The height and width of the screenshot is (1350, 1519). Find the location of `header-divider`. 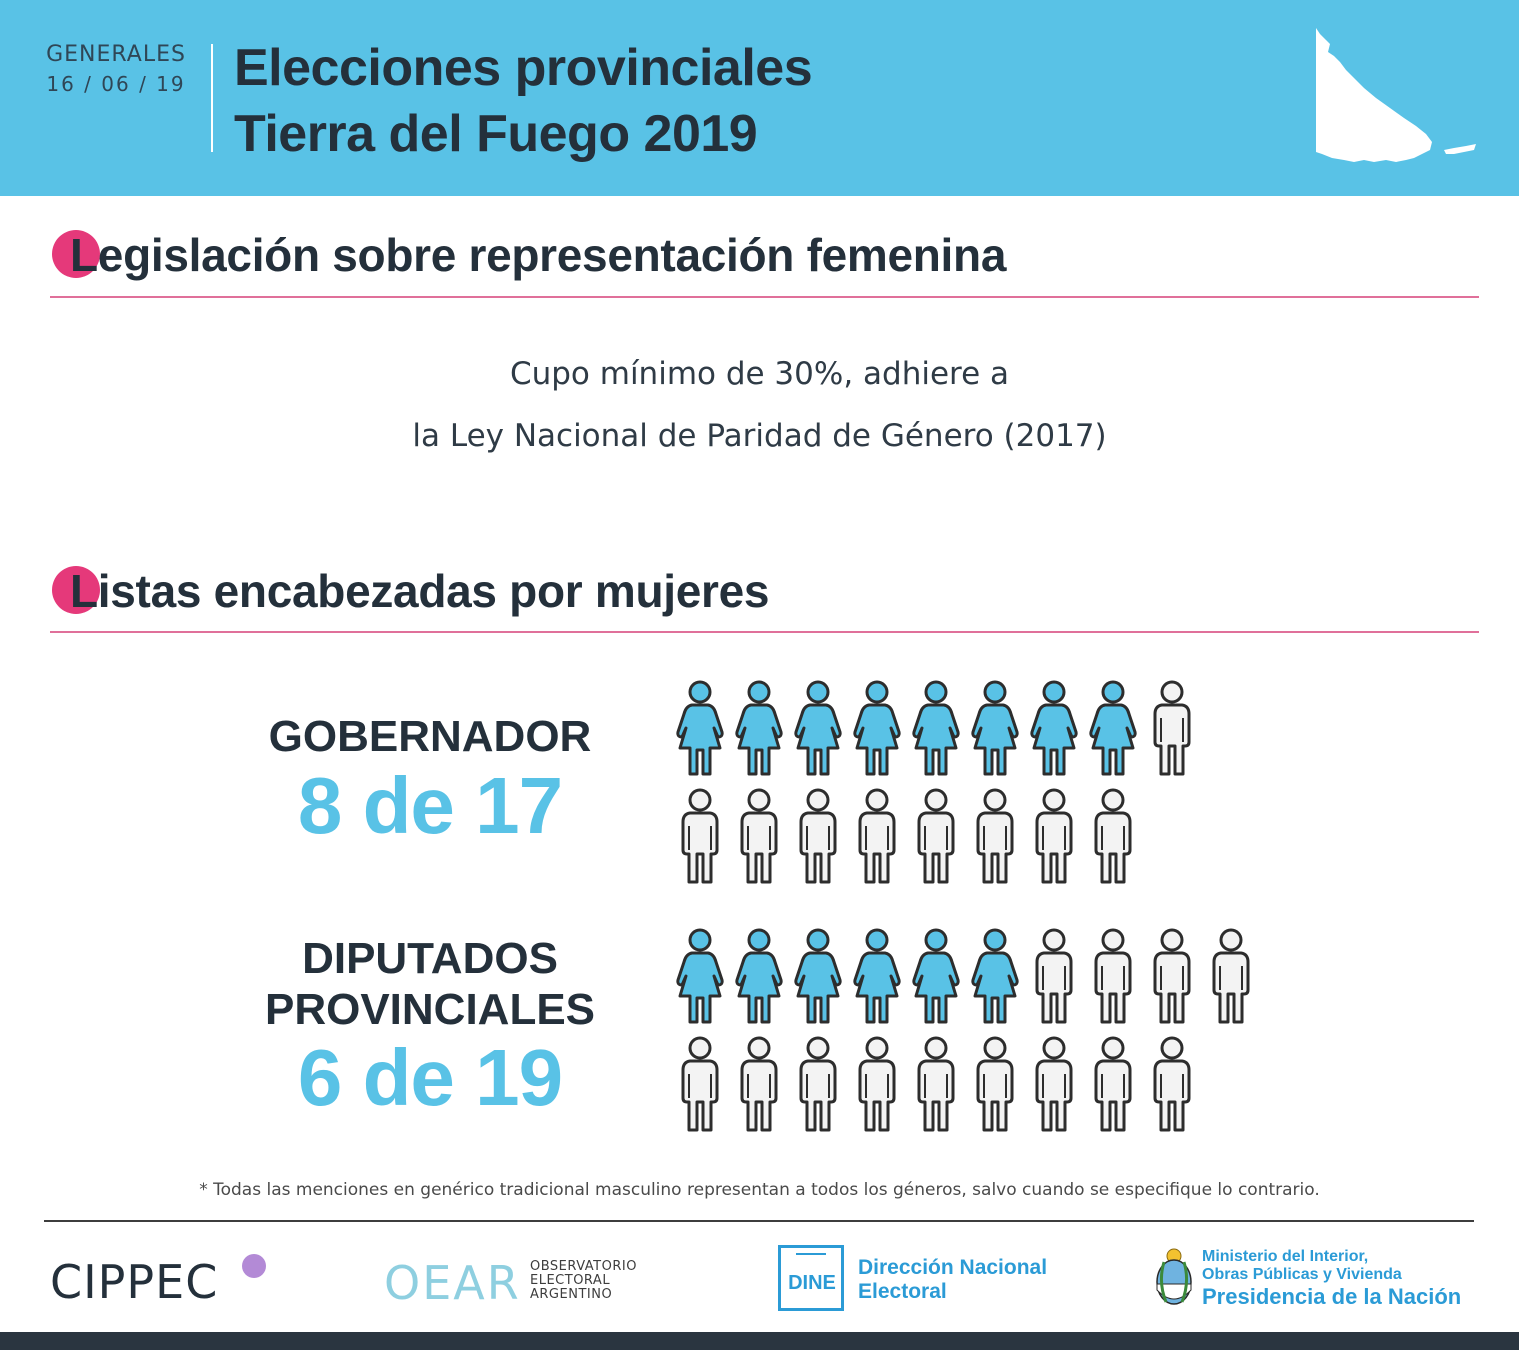

header-divider is located at coordinates (212, 98).